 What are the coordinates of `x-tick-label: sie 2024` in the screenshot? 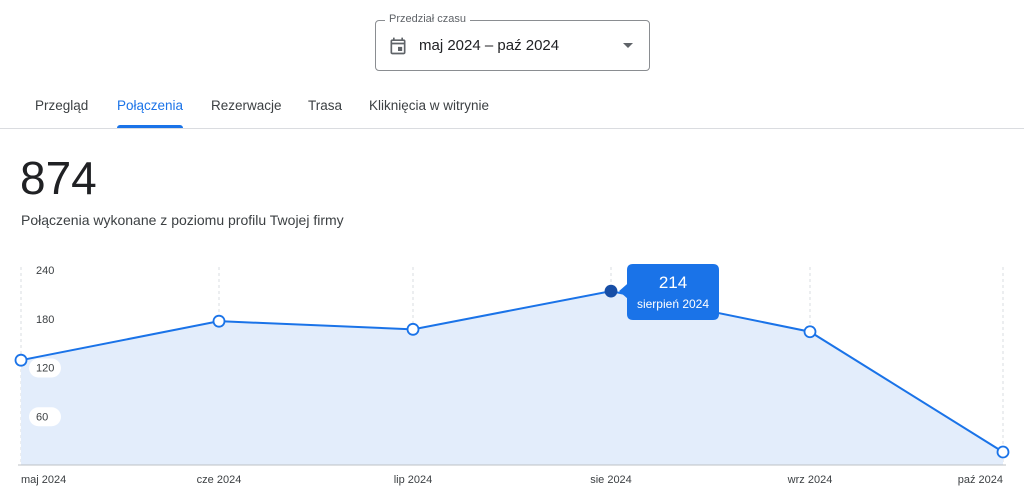 It's located at (611, 480).